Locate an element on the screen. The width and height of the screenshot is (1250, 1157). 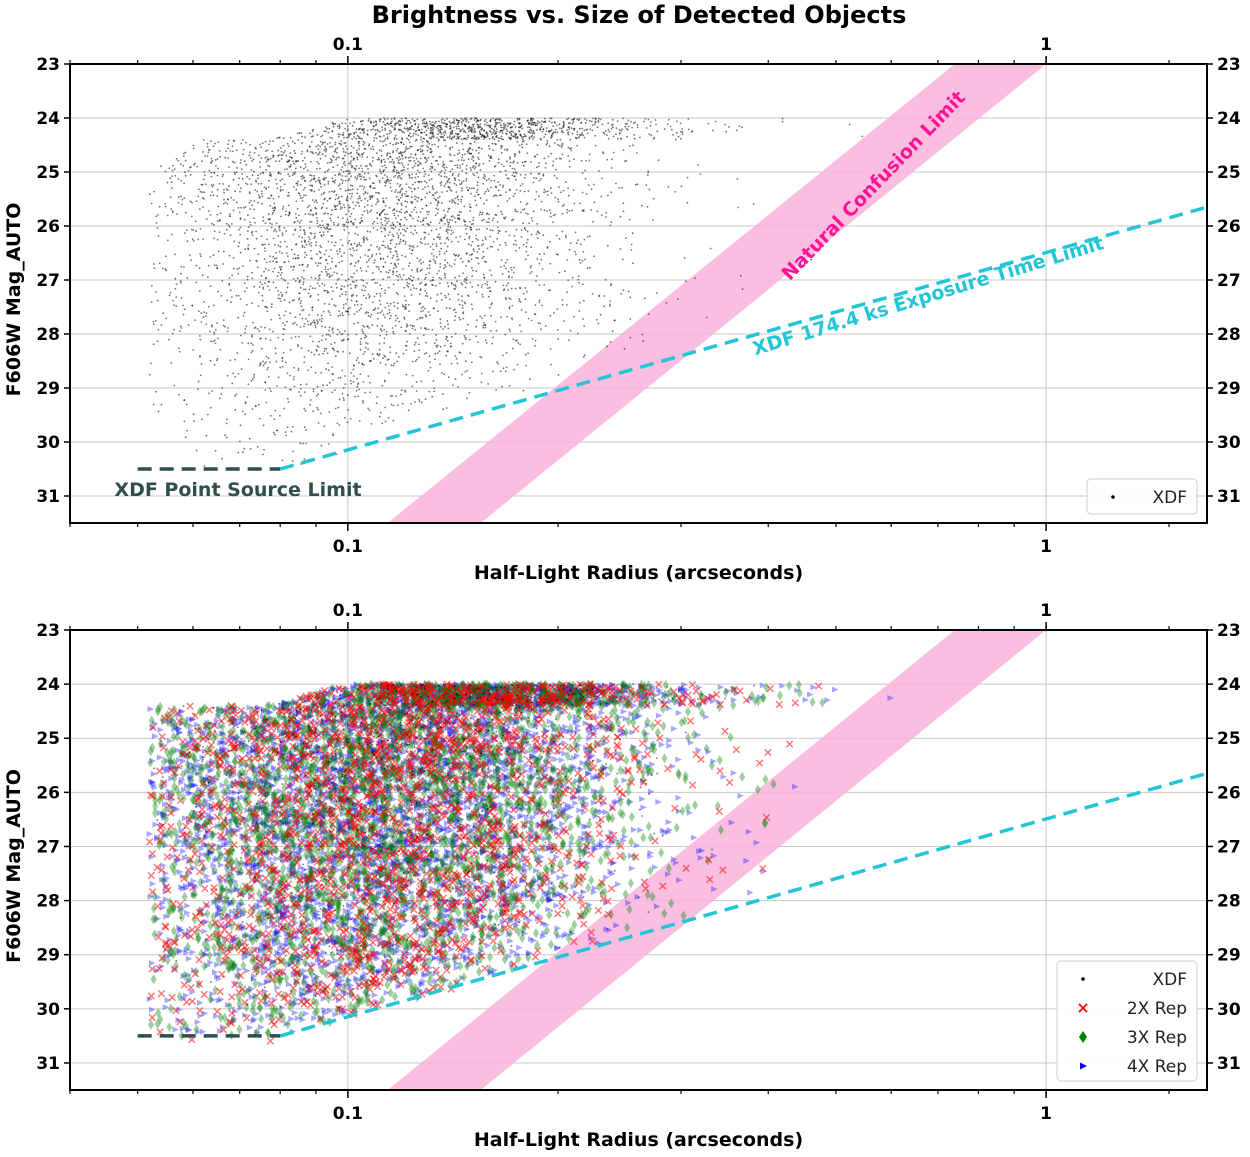
y-tick-label-left: 23 is located at coordinates (48, 65).